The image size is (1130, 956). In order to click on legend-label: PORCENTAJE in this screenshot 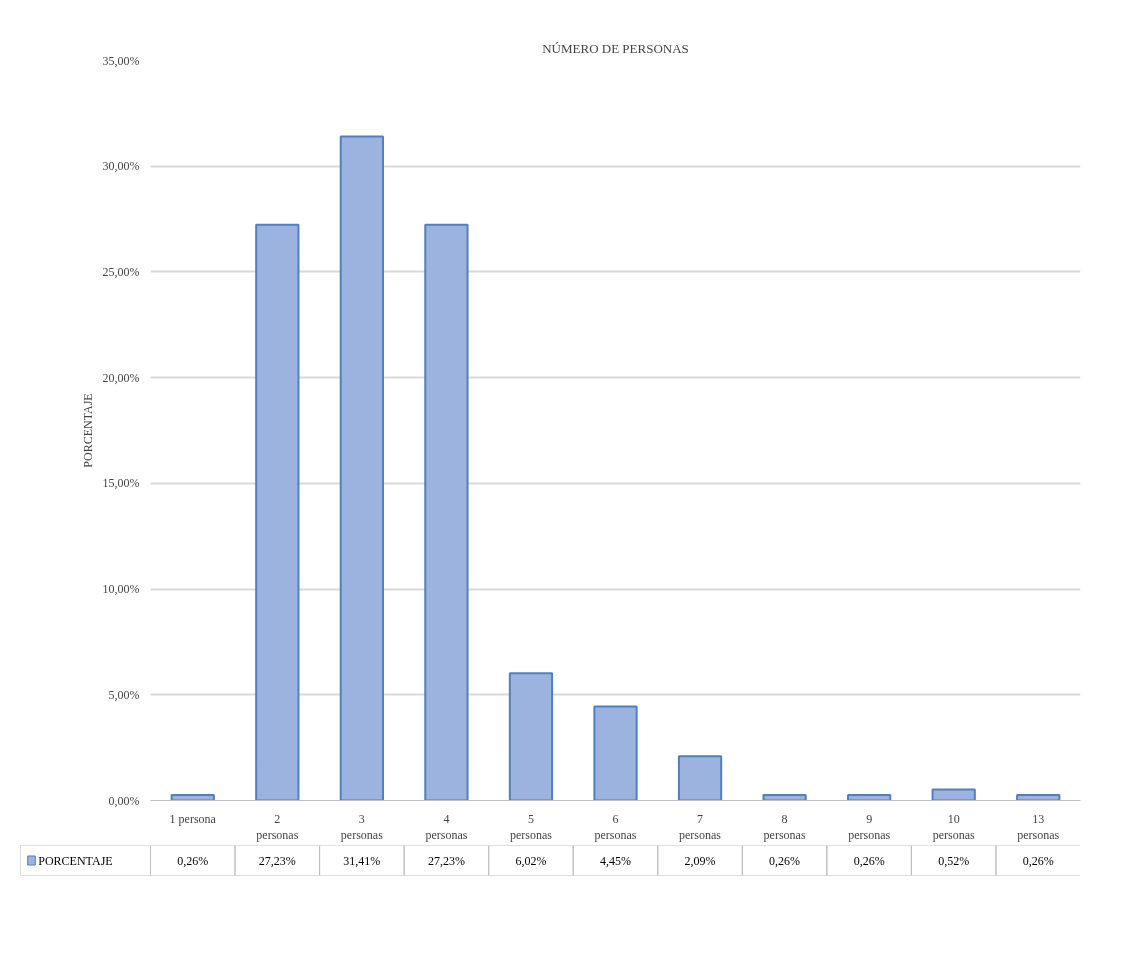, I will do `click(75, 860)`.